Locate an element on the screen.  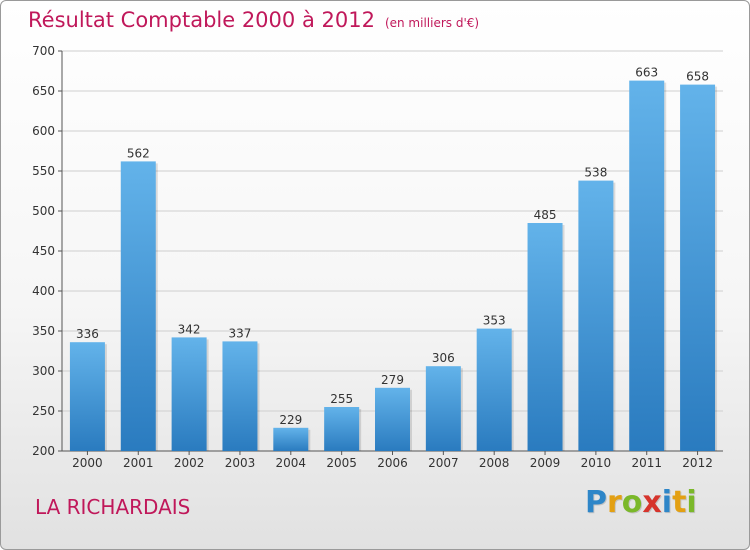
x-tick-label: 2010 is located at coordinates (596, 463).